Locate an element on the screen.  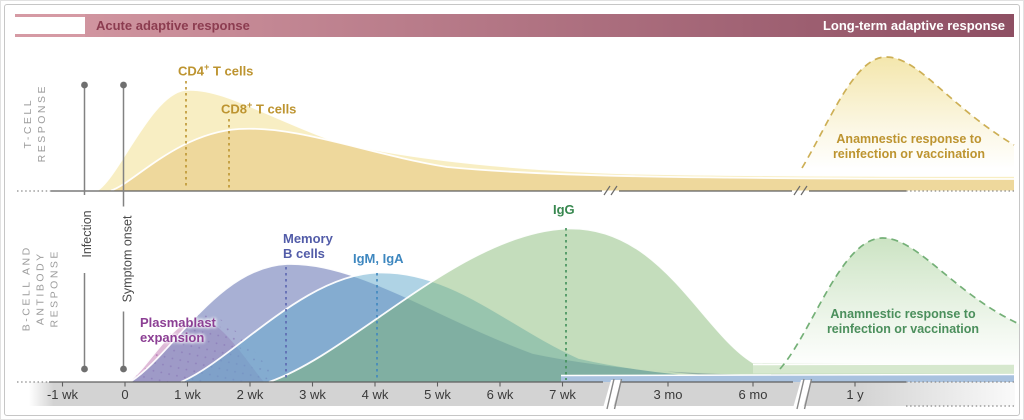
axis-tick-label: 6 mo is located at coordinates (753, 394).